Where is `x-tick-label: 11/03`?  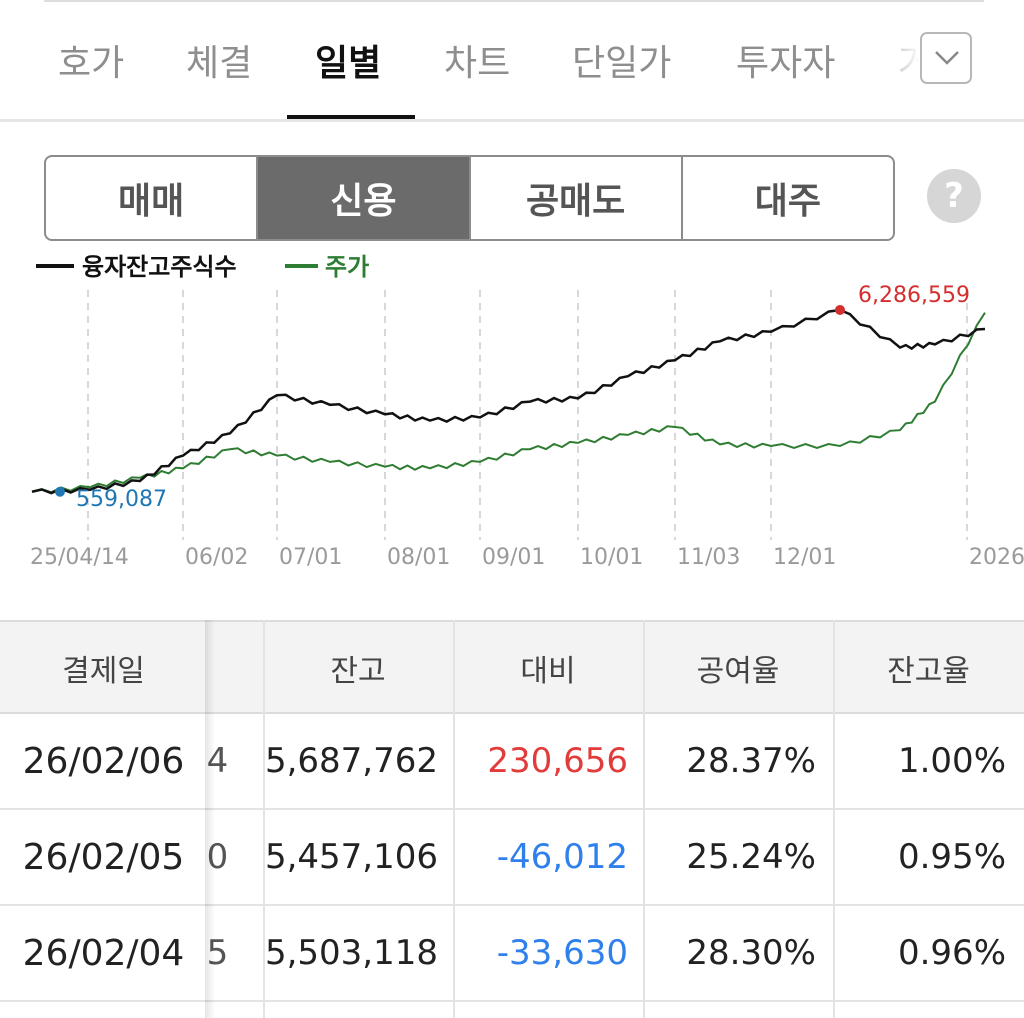 x-tick-label: 11/03 is located at coordinates (708, 557).